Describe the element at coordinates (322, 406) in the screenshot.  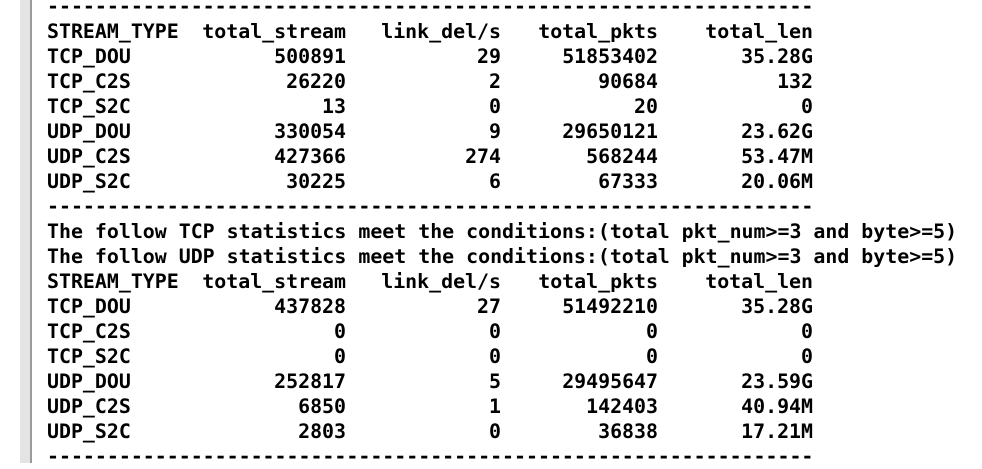
I see `cell: 6850` at that location.